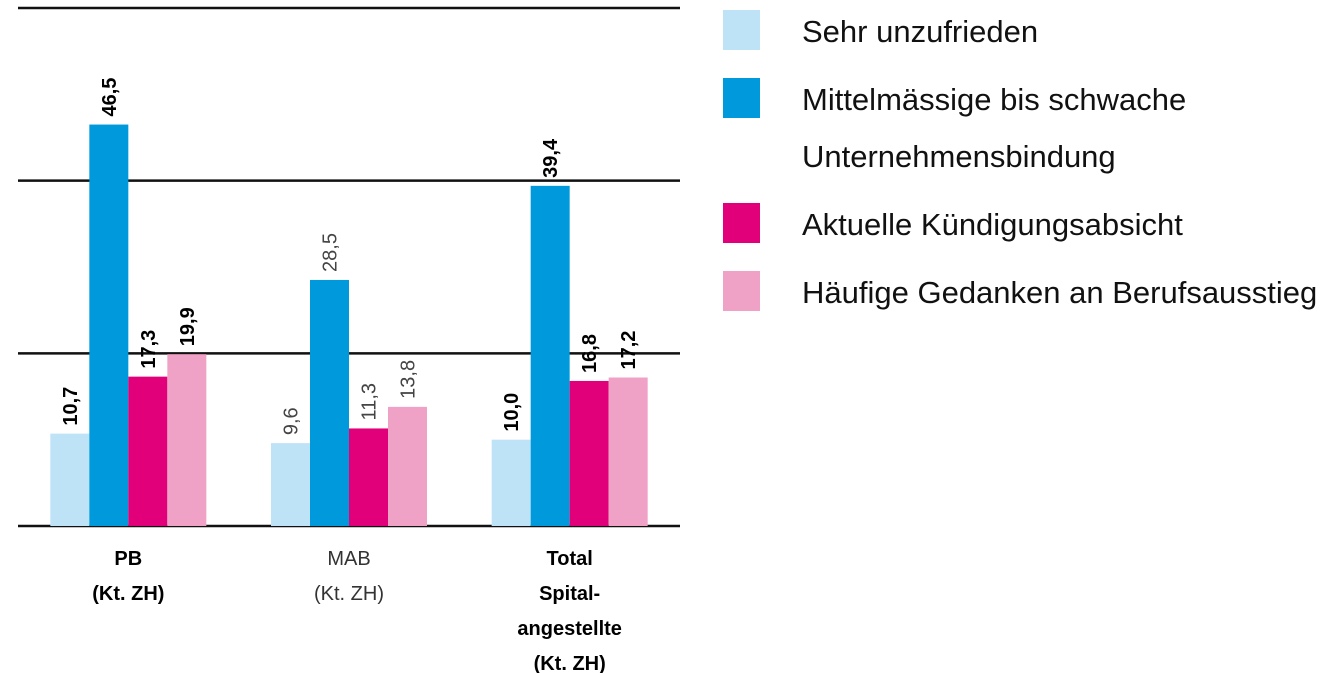 This screenshot has width=1327, height=673. Describe the element at coordinates (629, 350) in the screenshot. I see `data-label: 17,2` at that location.